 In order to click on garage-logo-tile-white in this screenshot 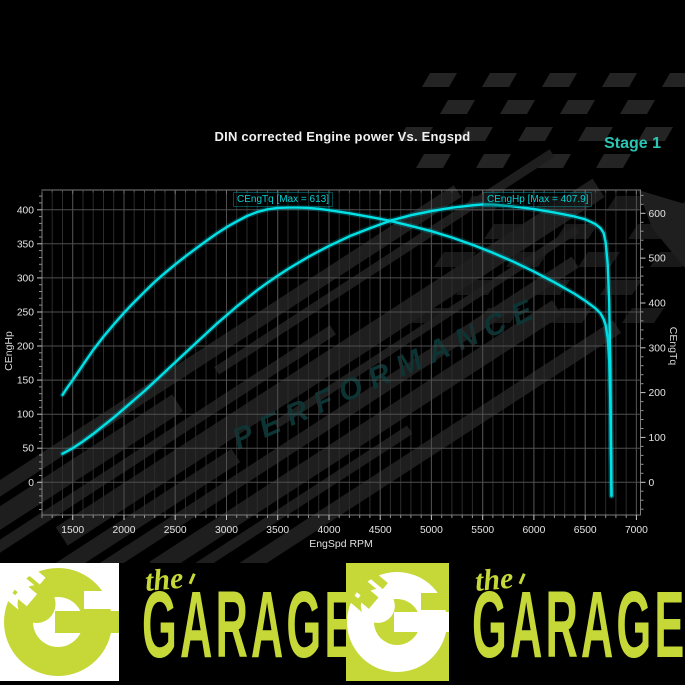, I will do `click(59, 622)`.